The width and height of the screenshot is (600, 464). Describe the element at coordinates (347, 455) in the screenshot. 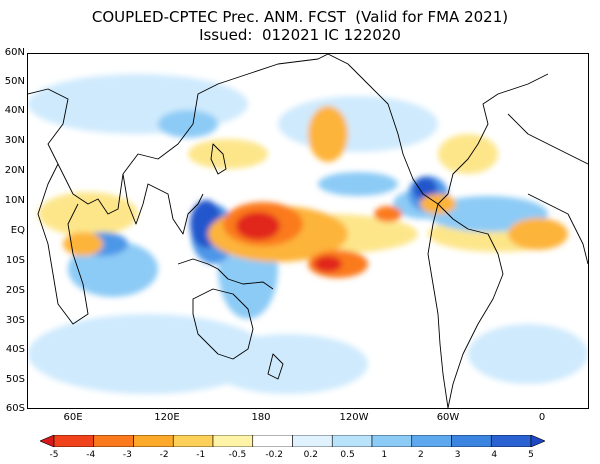

I see `colorbar-label: 0.5` at that location.